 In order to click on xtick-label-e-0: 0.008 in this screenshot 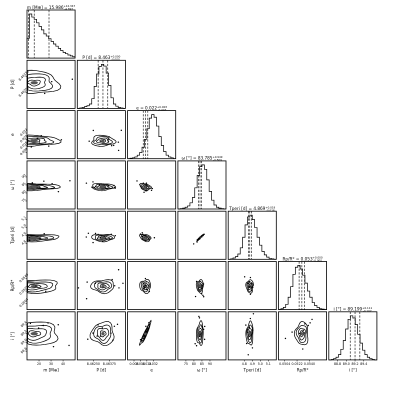, I will do `click(133, 364)`.